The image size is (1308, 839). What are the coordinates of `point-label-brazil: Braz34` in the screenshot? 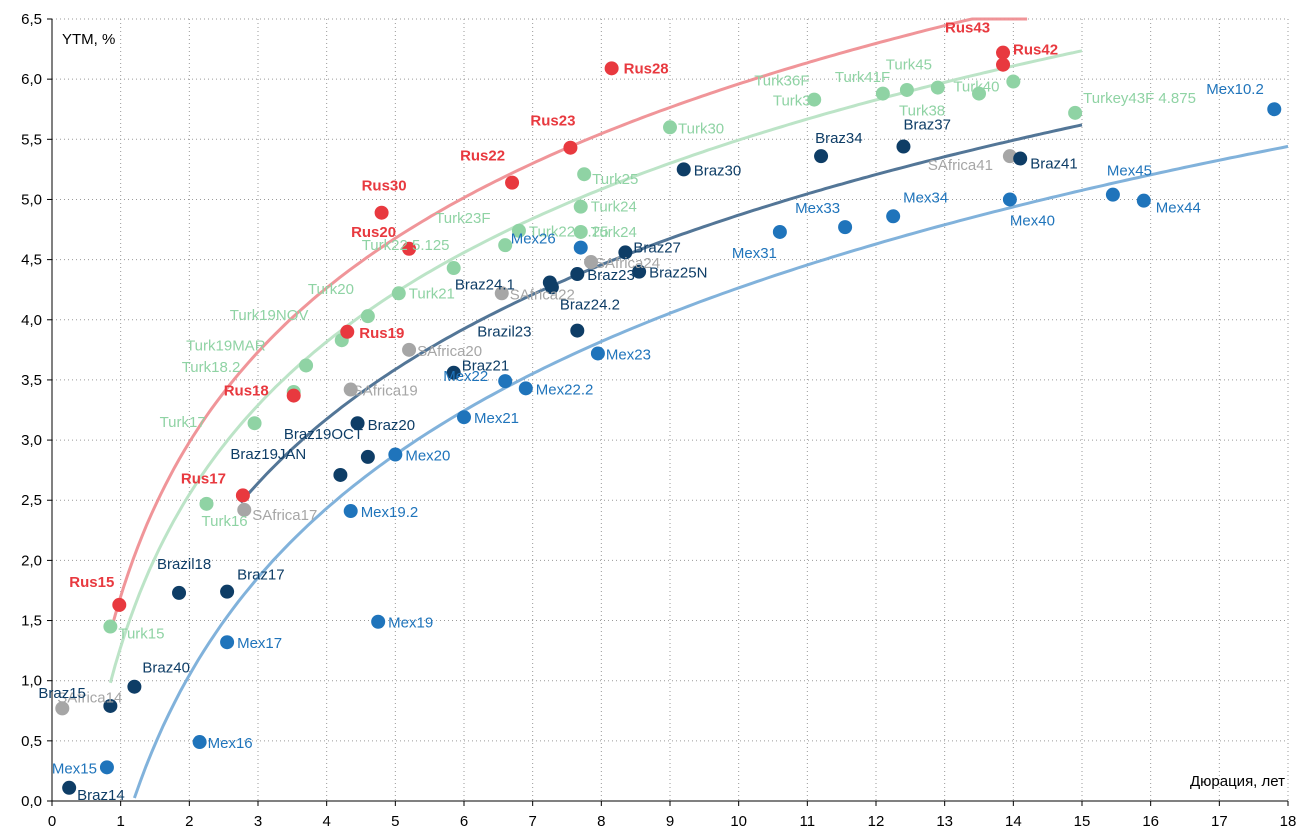 It's located at (839, 138).